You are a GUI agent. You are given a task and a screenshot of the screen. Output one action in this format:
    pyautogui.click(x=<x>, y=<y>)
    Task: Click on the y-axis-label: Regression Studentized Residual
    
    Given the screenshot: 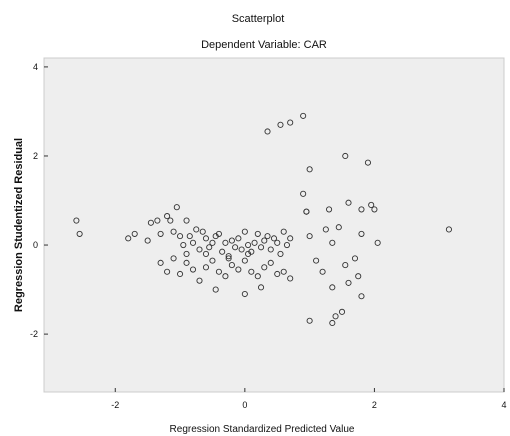 What is the action you would take?
    pyautogui.click(x=19, y=225)
    